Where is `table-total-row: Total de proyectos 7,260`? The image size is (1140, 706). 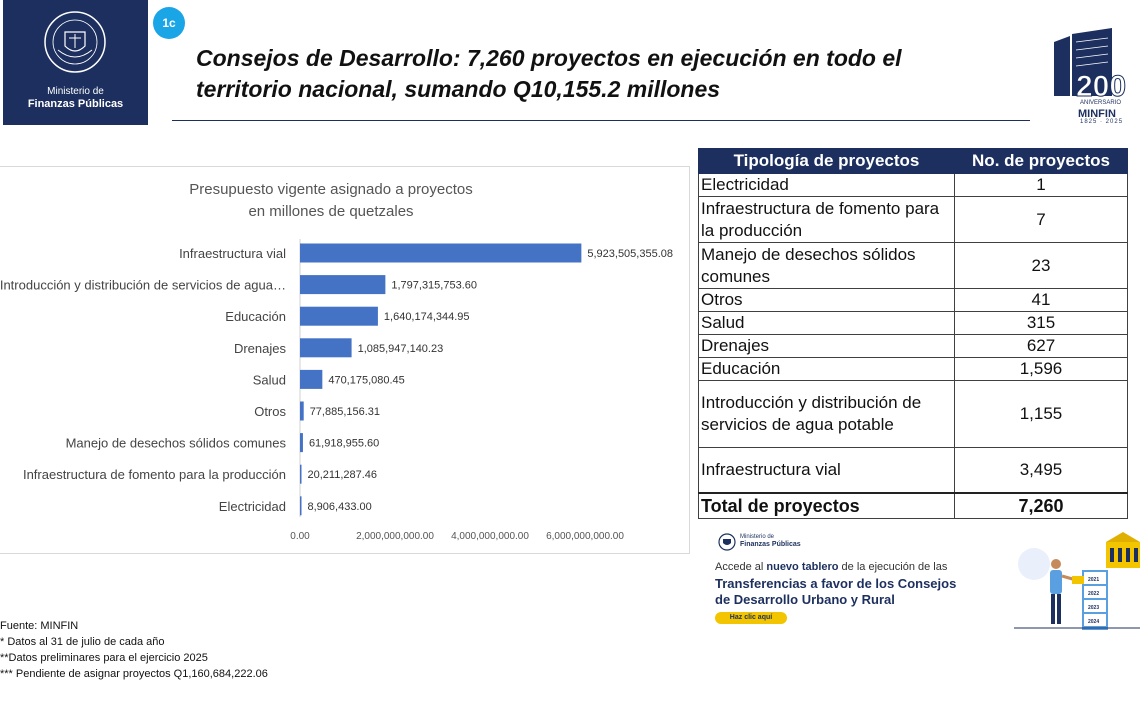 table-total-row: Total de proyectos 7,260 is located at coordinates (913, 505).